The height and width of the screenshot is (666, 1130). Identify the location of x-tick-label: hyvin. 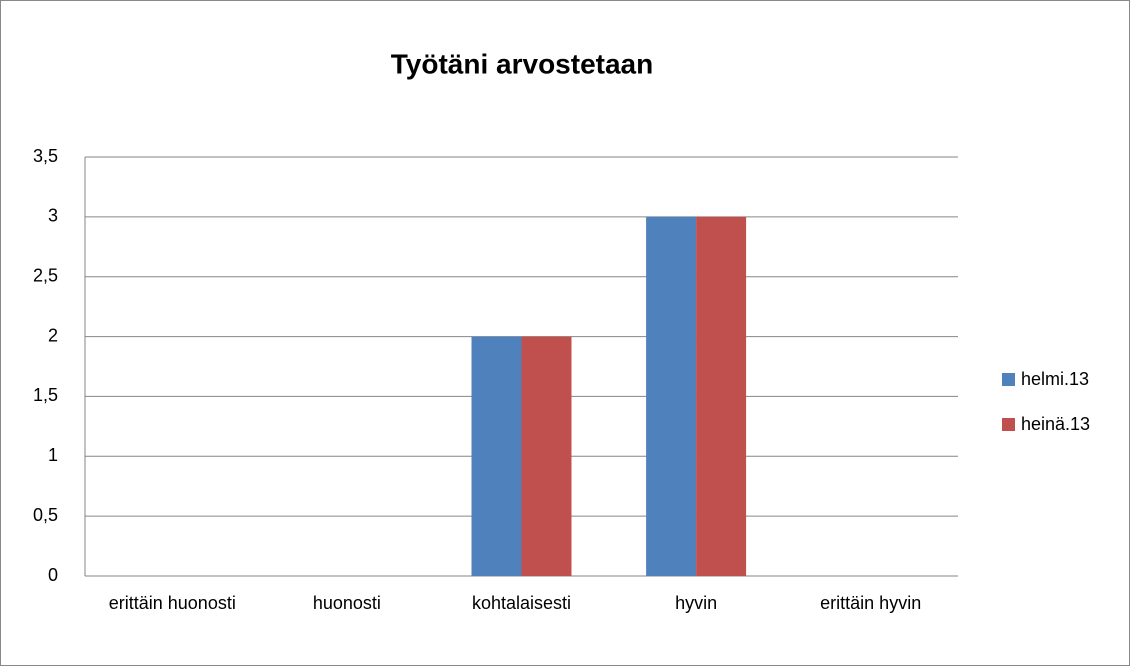
(696, 603).